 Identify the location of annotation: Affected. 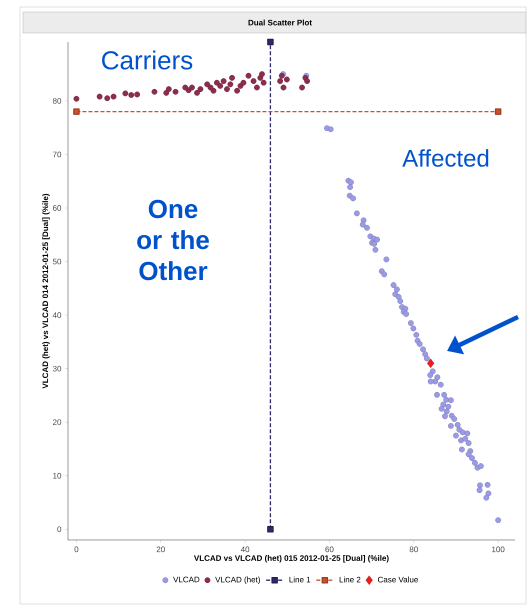
(445, 158).